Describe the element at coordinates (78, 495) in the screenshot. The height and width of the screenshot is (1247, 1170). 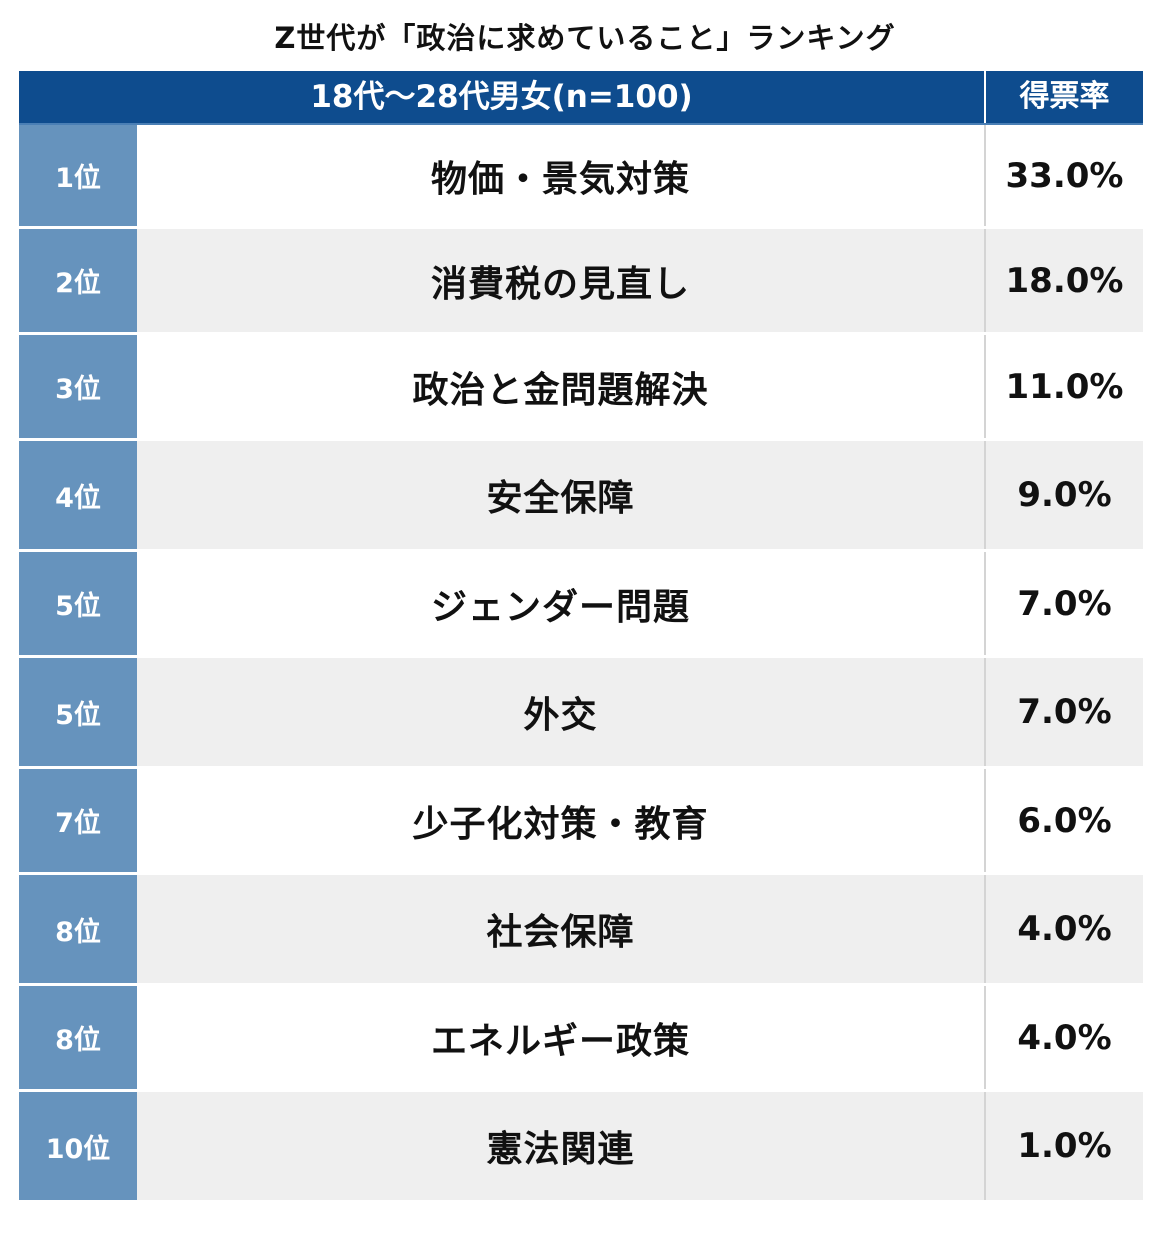
I see `rank-cell: 4位` at that location.